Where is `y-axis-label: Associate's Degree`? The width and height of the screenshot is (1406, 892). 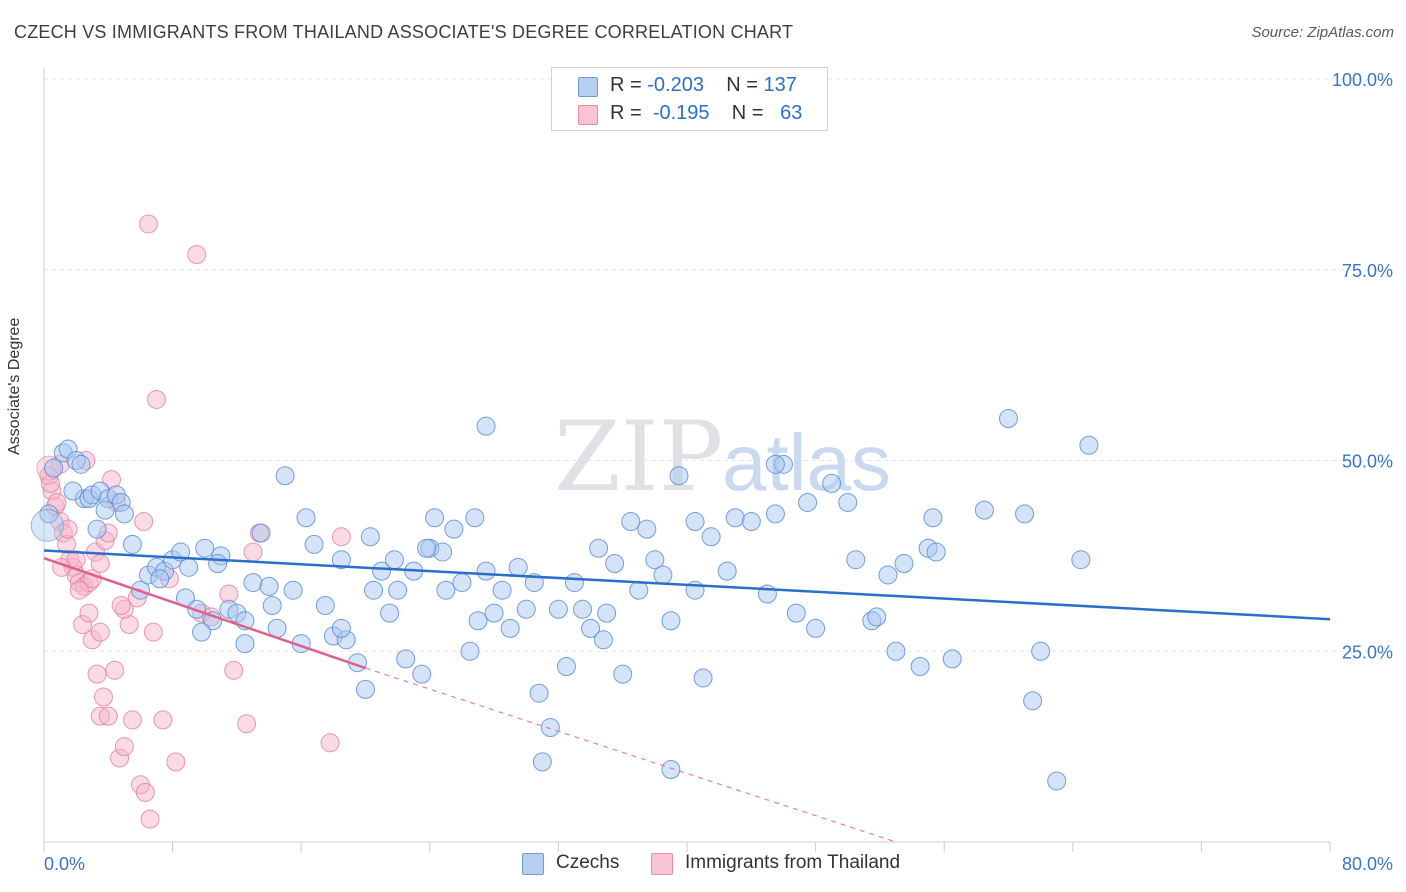 y-axis-label: Associate's Degree is located at coordinates (14, 386).